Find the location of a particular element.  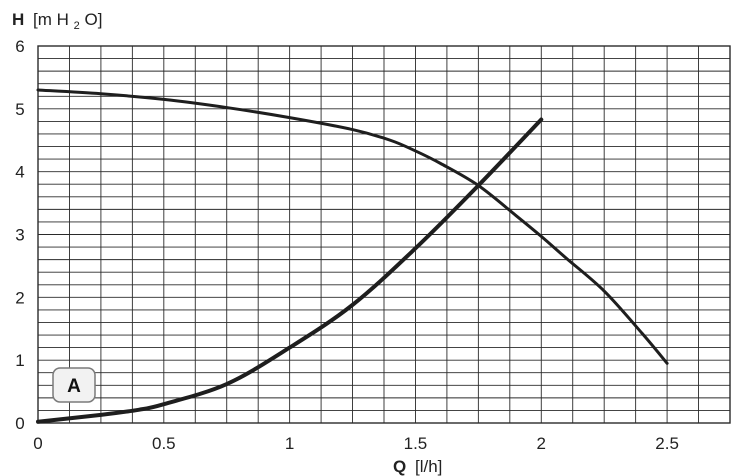

y-tick-label: 3 is located at coordinates (19, 235).